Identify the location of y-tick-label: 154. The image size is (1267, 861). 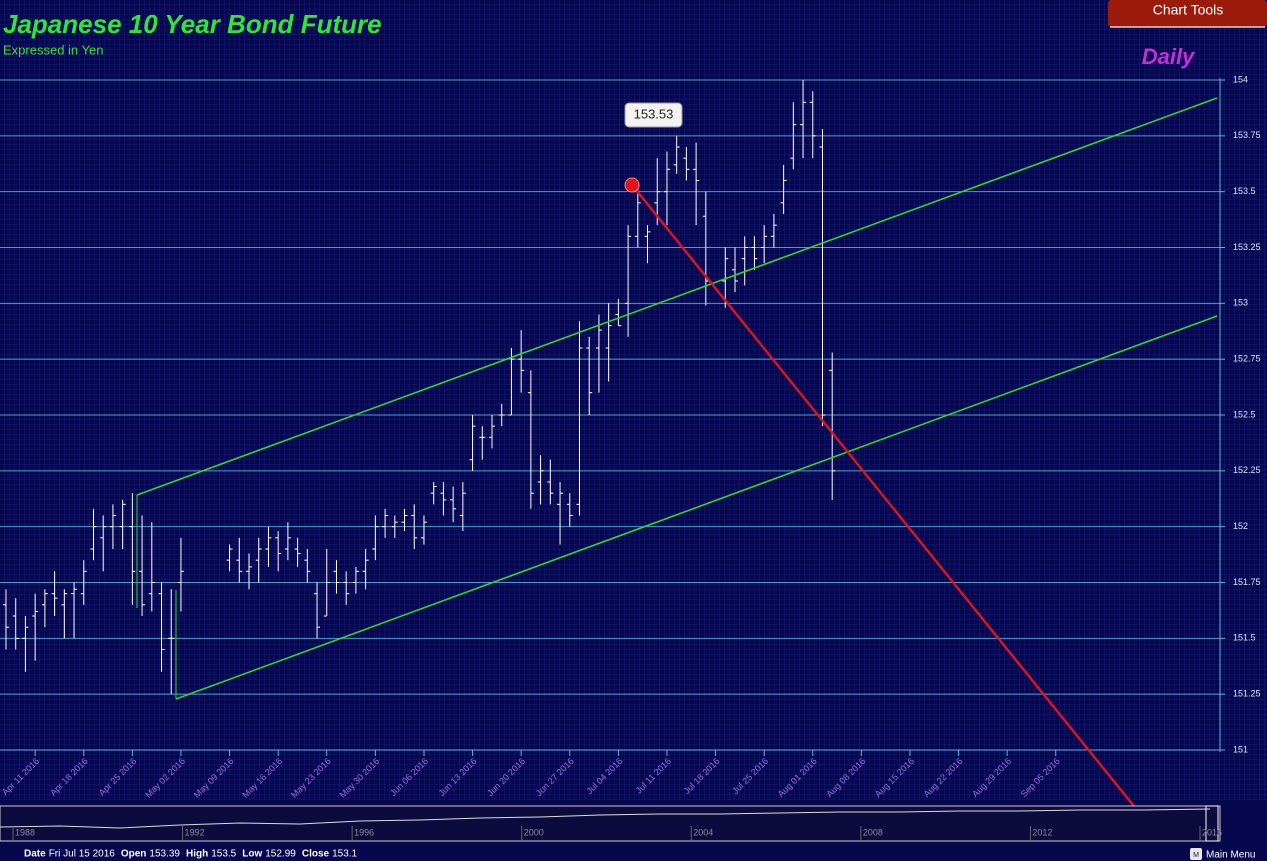
(1240, 79).